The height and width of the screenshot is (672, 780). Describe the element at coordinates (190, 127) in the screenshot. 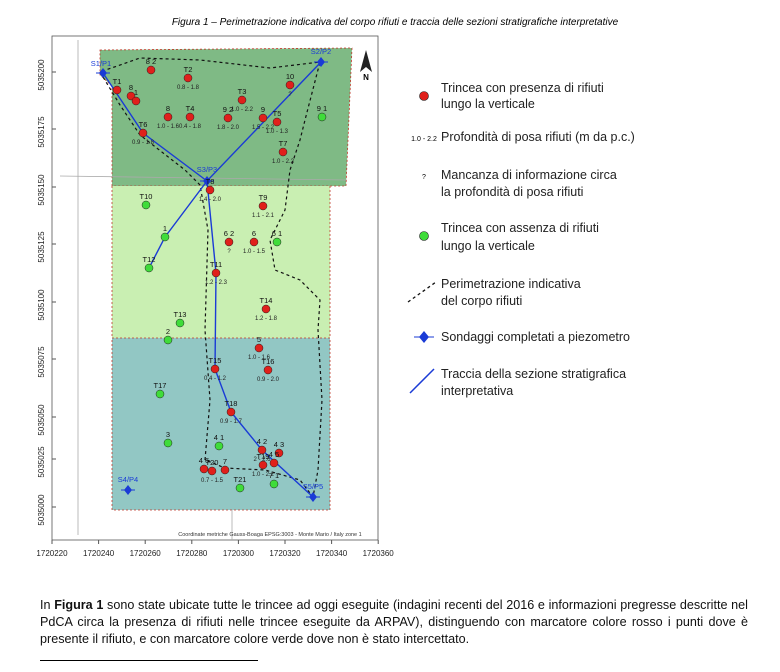

I see `point-depth: 0.4 - 1.8` at that location.